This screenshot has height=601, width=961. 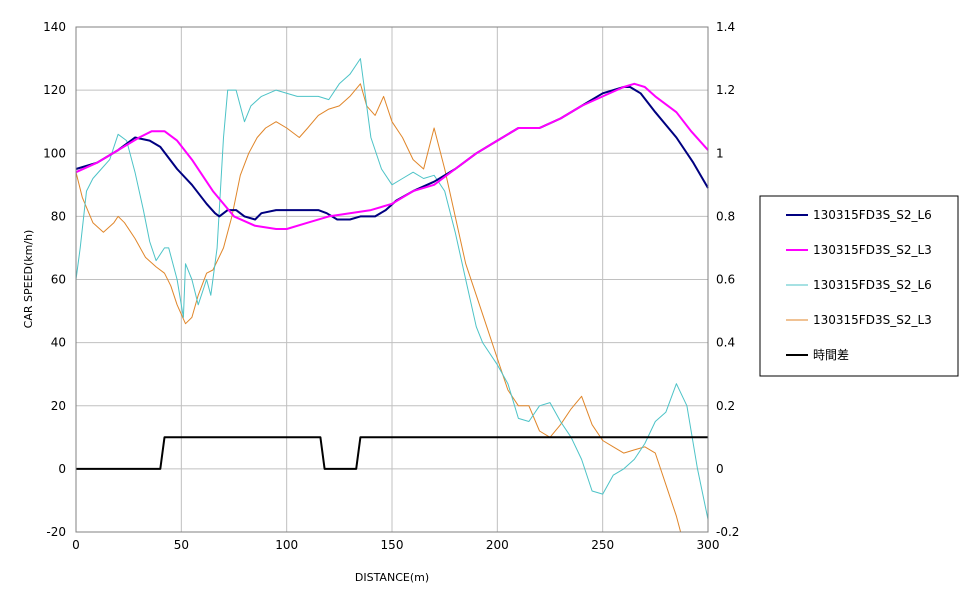 What do you see at coordinates (392, 545) in the screenshot?
I see `x-tick-label-3: 150` at bounding box center [392, 545].